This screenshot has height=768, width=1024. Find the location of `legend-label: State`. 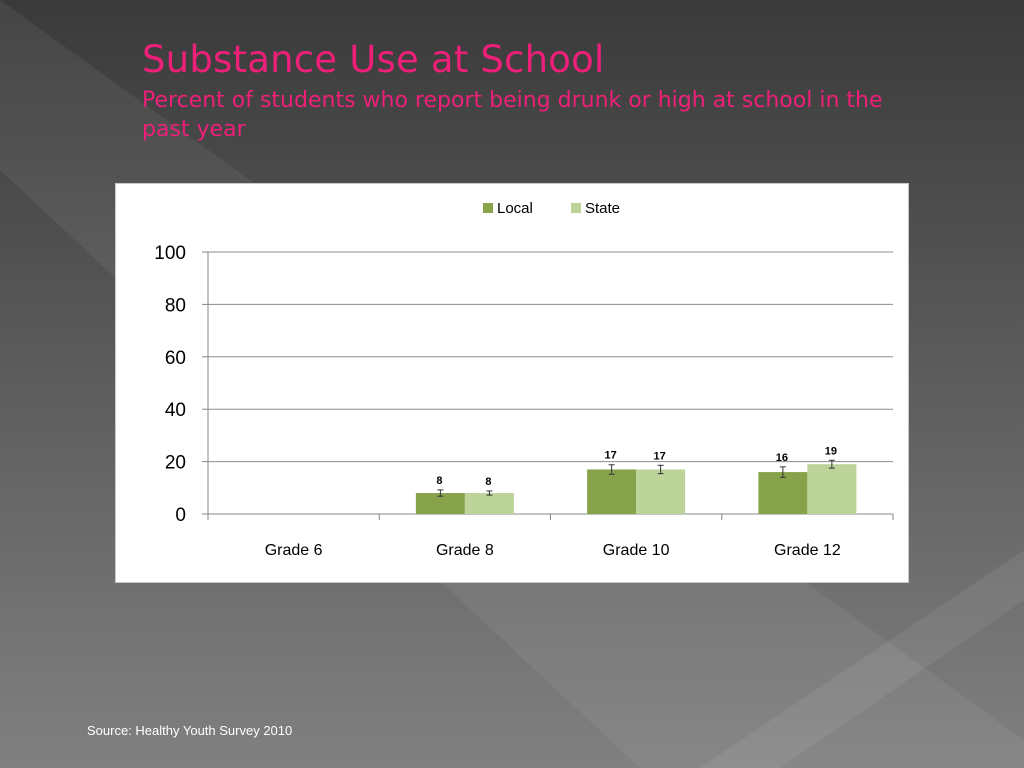

legend-label: State is located at coordinates (602, 208).